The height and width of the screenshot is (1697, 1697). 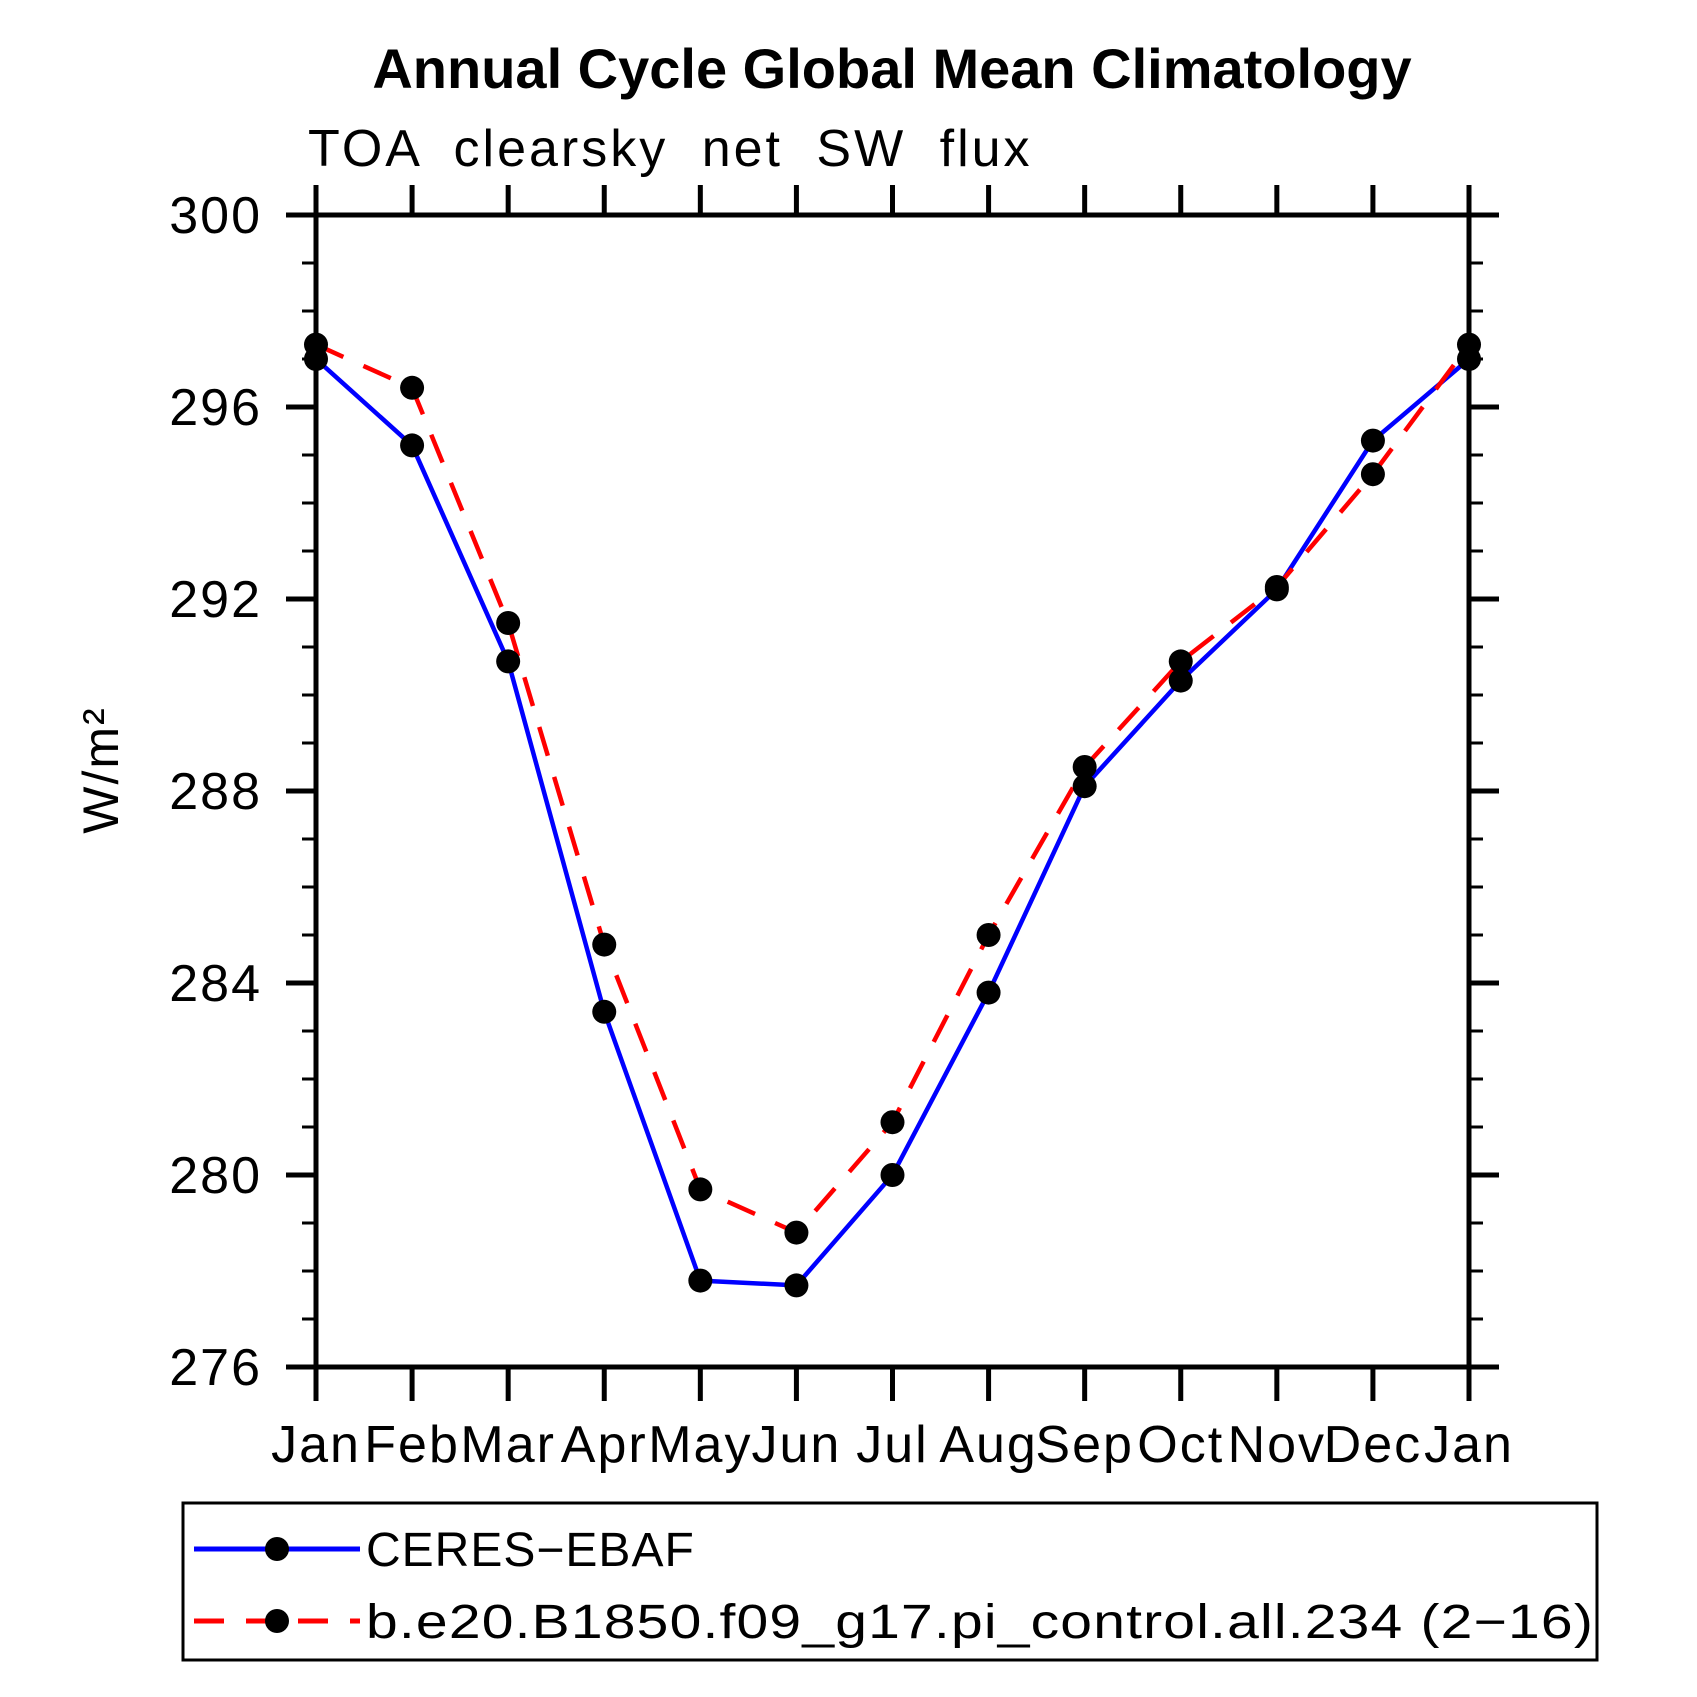 I want to click on y-tick-label: 276, so click(x=215, y=1368).